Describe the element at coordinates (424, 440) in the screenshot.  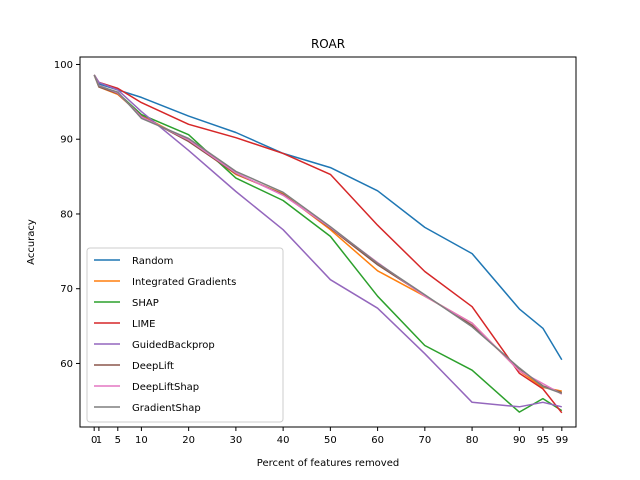
I see `x-tick-label: 70` at that location.